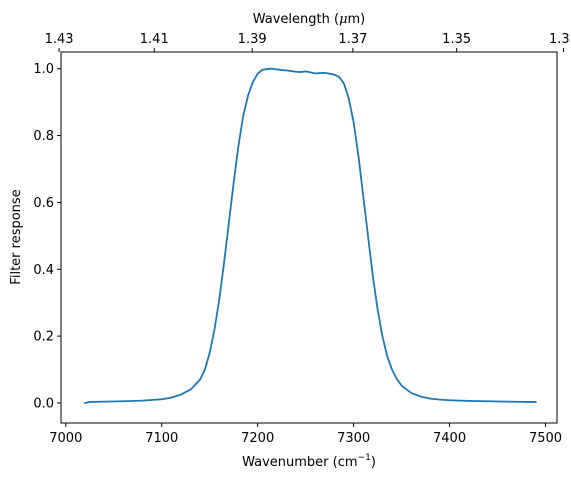  I want to click on top-axis-label-main: Wavelength (, so click(296, 19).